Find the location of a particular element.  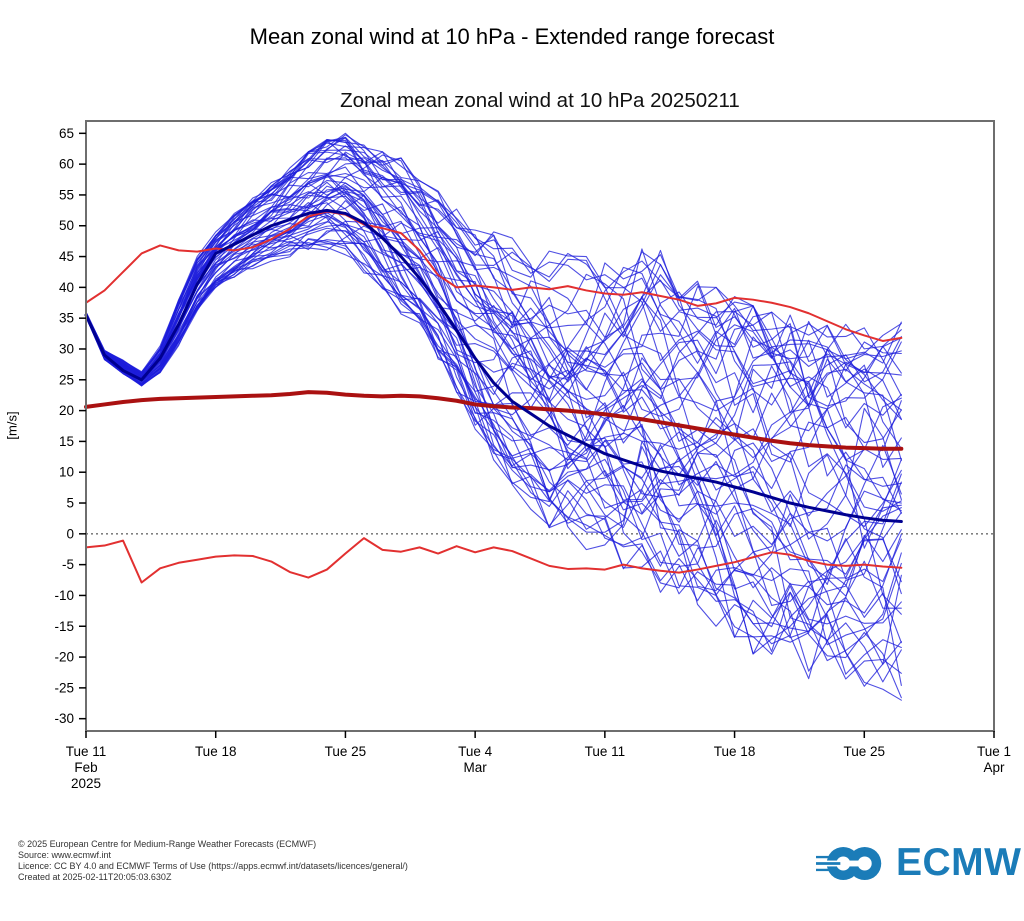

svg-text: 0 is located at coordinates (70, 533).